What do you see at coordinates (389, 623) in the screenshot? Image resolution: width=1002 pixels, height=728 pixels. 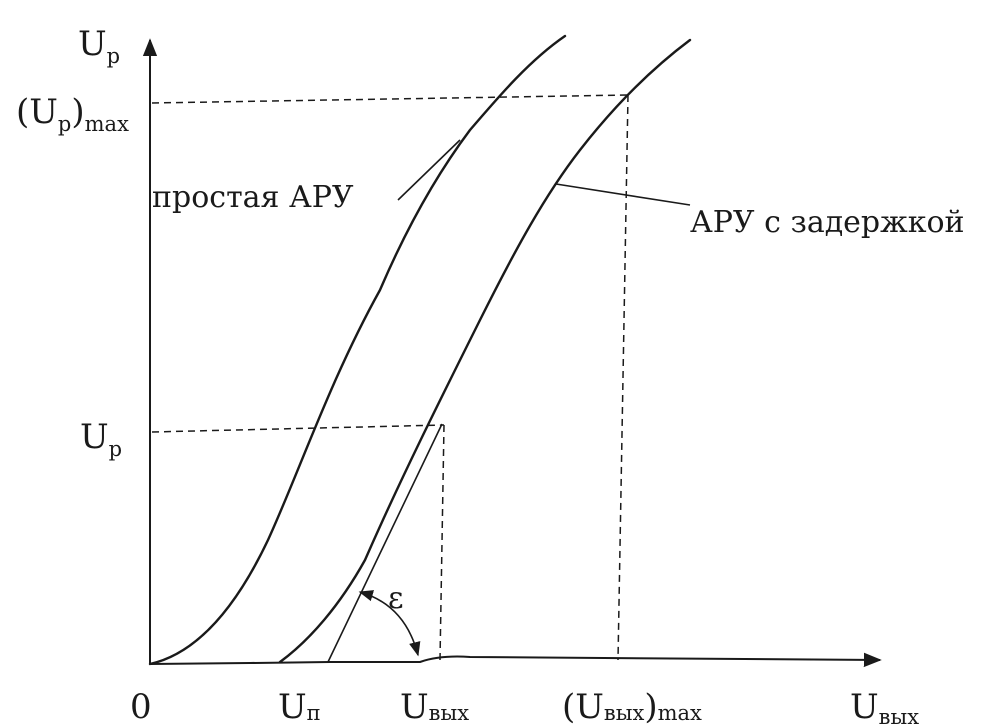 I see `angle-arc` at bounding box center [389, 623].